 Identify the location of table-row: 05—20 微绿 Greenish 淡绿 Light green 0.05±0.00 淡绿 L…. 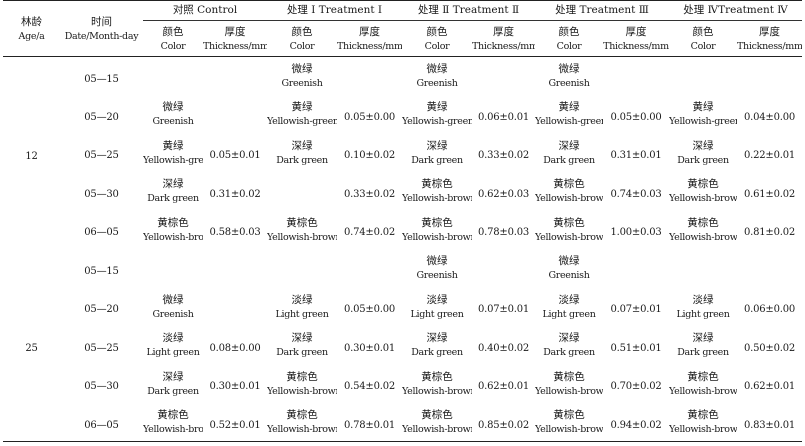
(402, 307).